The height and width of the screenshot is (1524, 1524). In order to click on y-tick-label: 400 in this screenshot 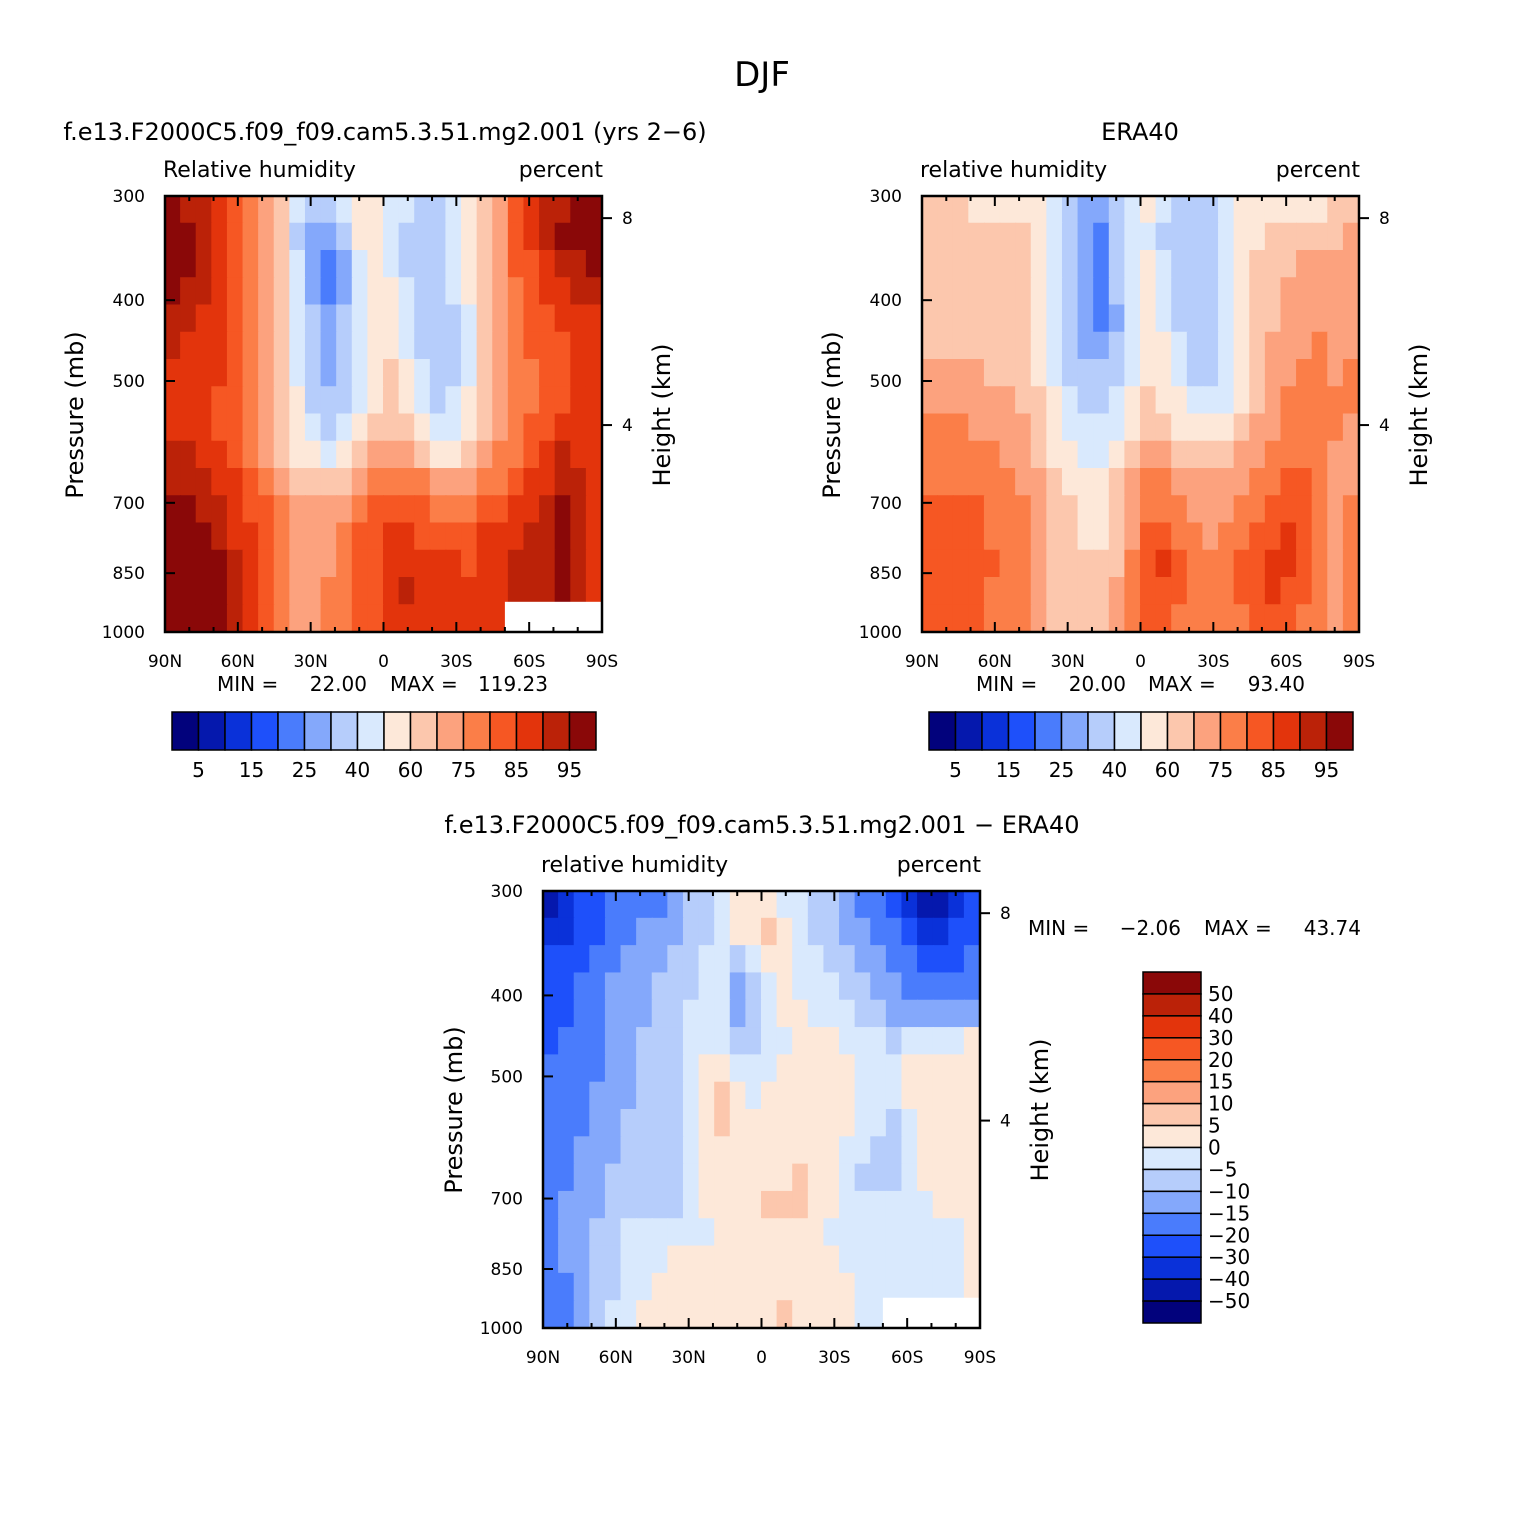, I will do `click(507, 996)`.